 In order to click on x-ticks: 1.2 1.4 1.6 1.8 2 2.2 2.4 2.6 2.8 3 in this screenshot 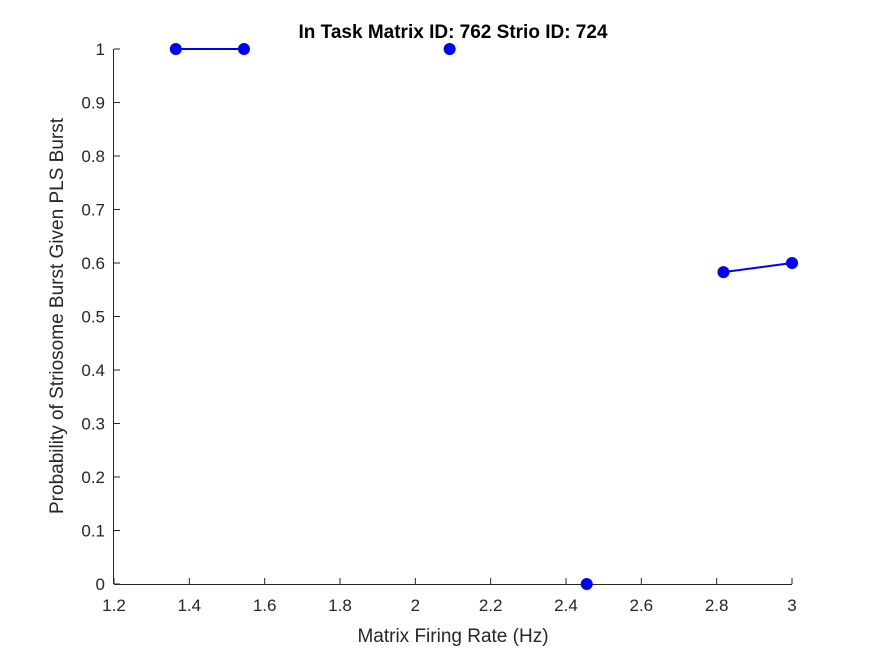, I will do `click(449, 596)`.